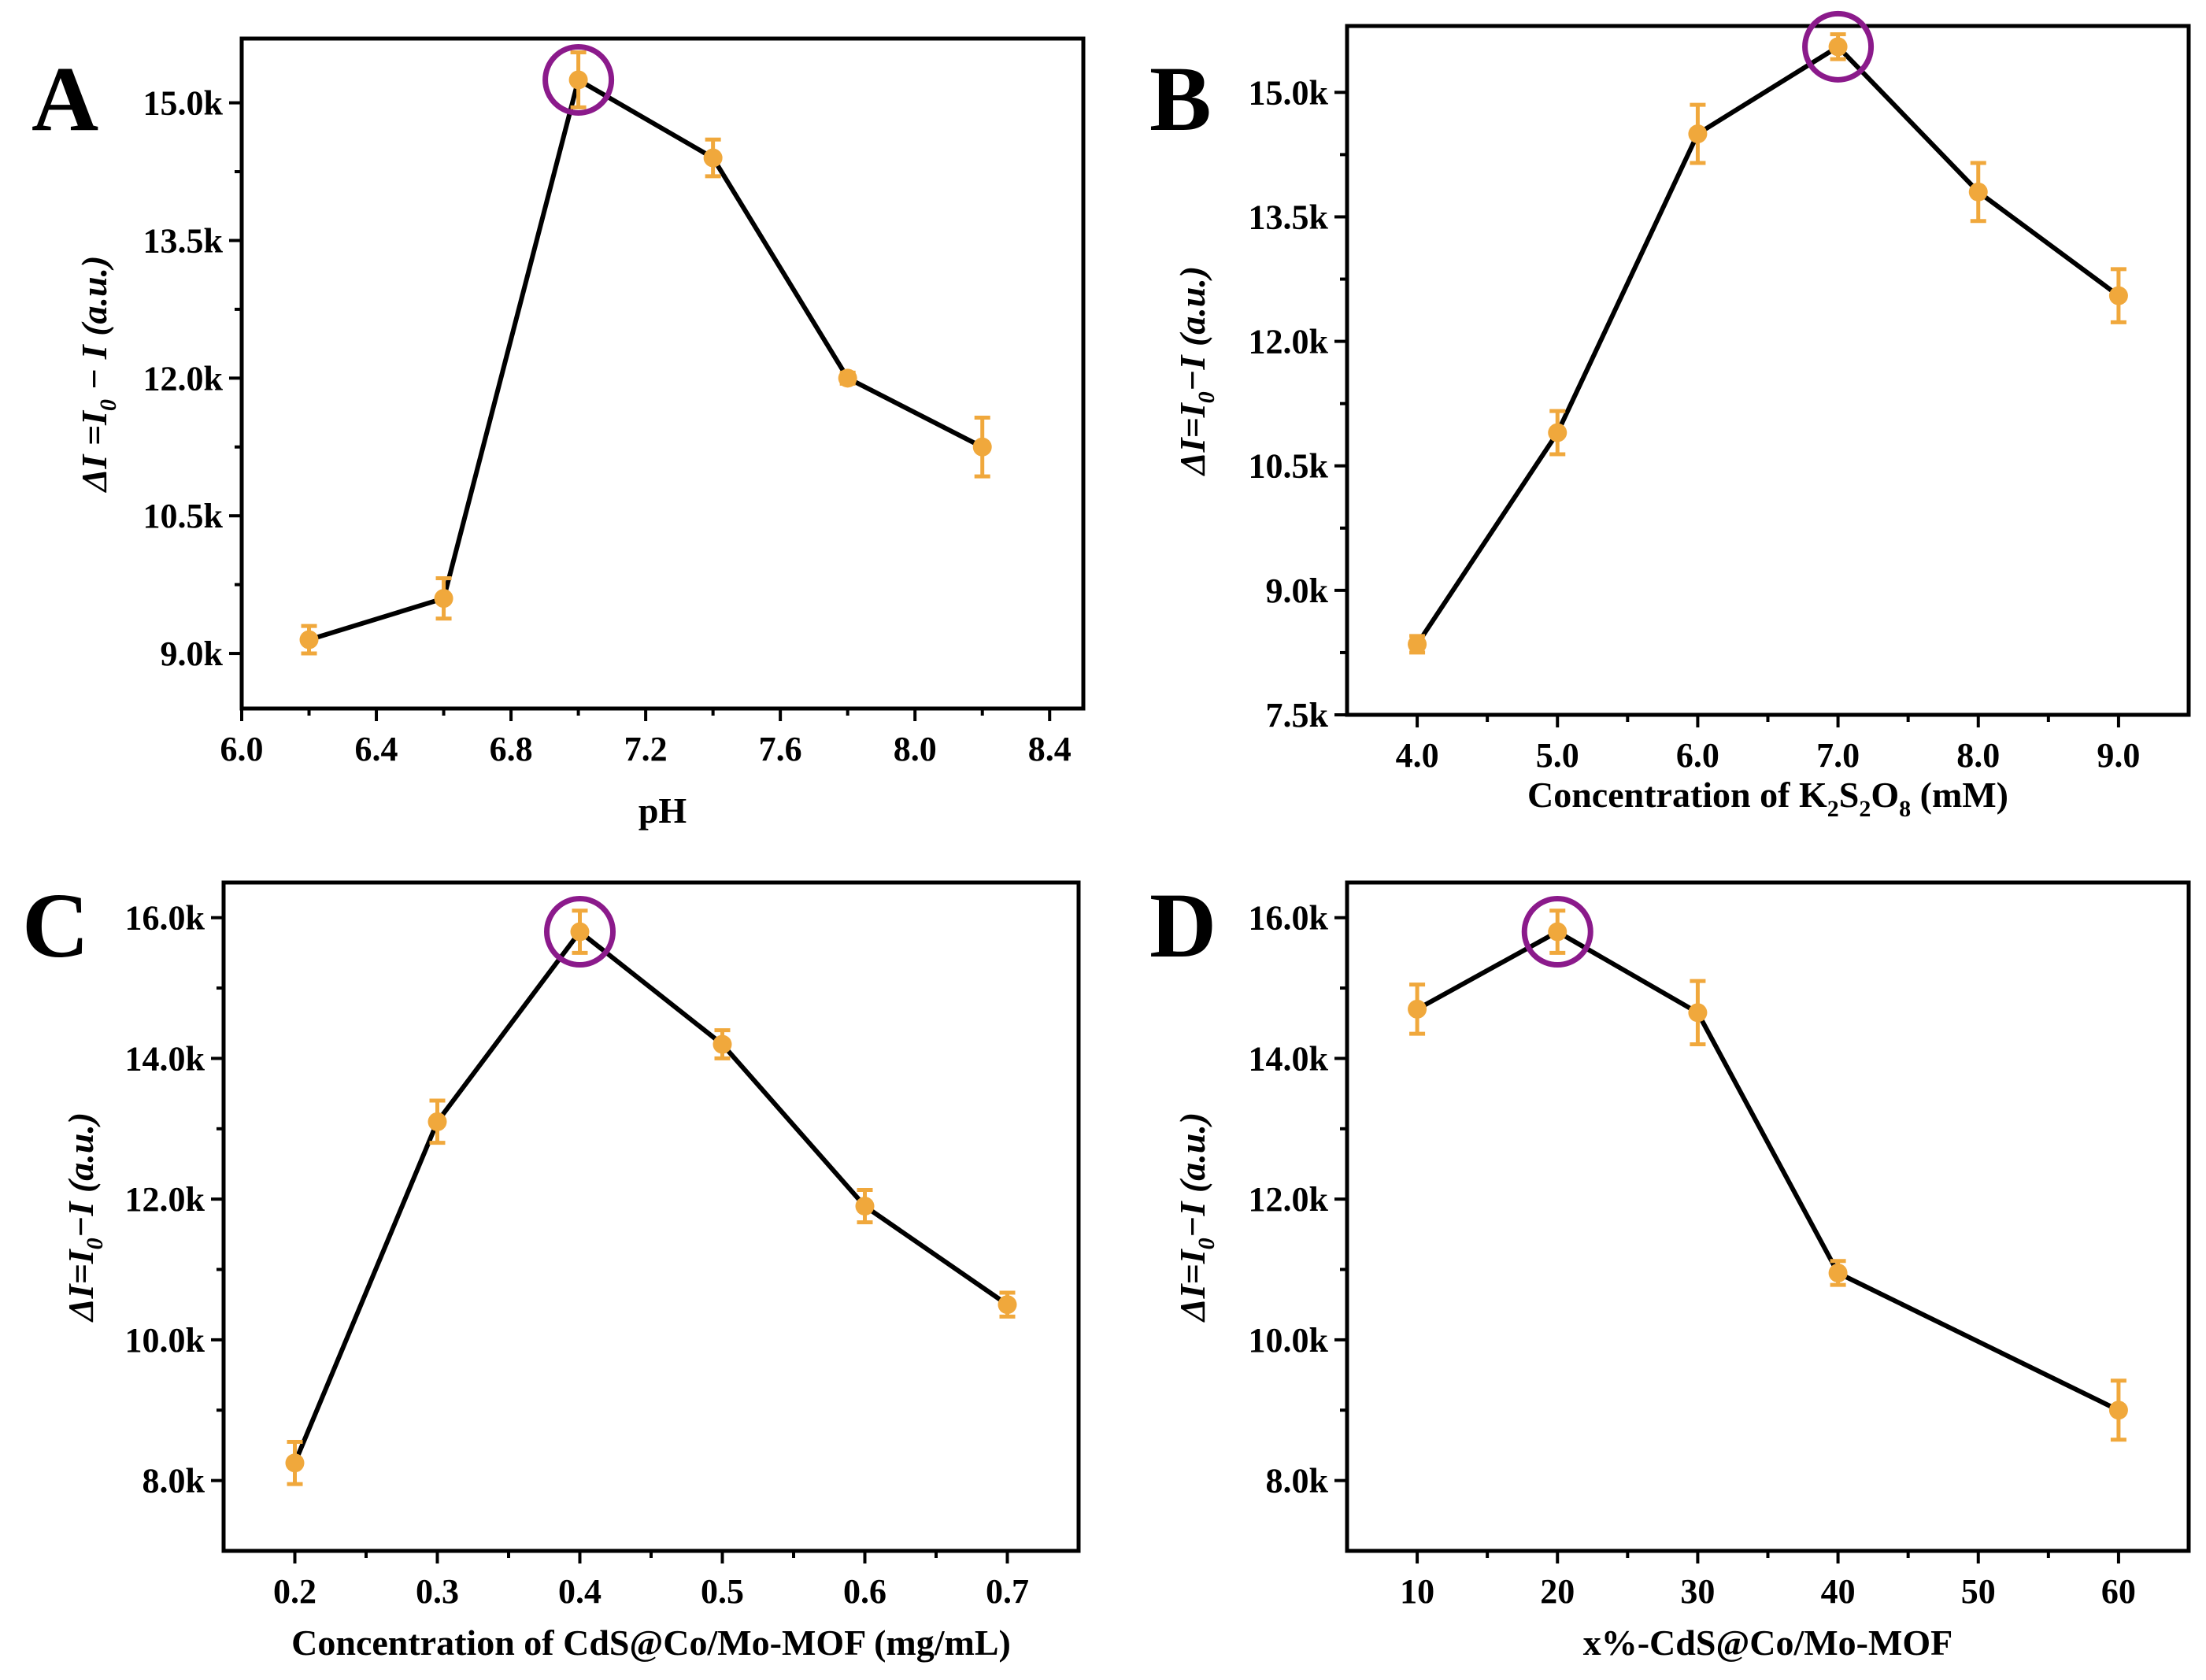 The height and width of the screenshot is (1680, 2206). What do you see at coordinates (1838, 755) in the screenshot?
I see `x-tick-label: 7.0` at bounding box center [1838, 755].